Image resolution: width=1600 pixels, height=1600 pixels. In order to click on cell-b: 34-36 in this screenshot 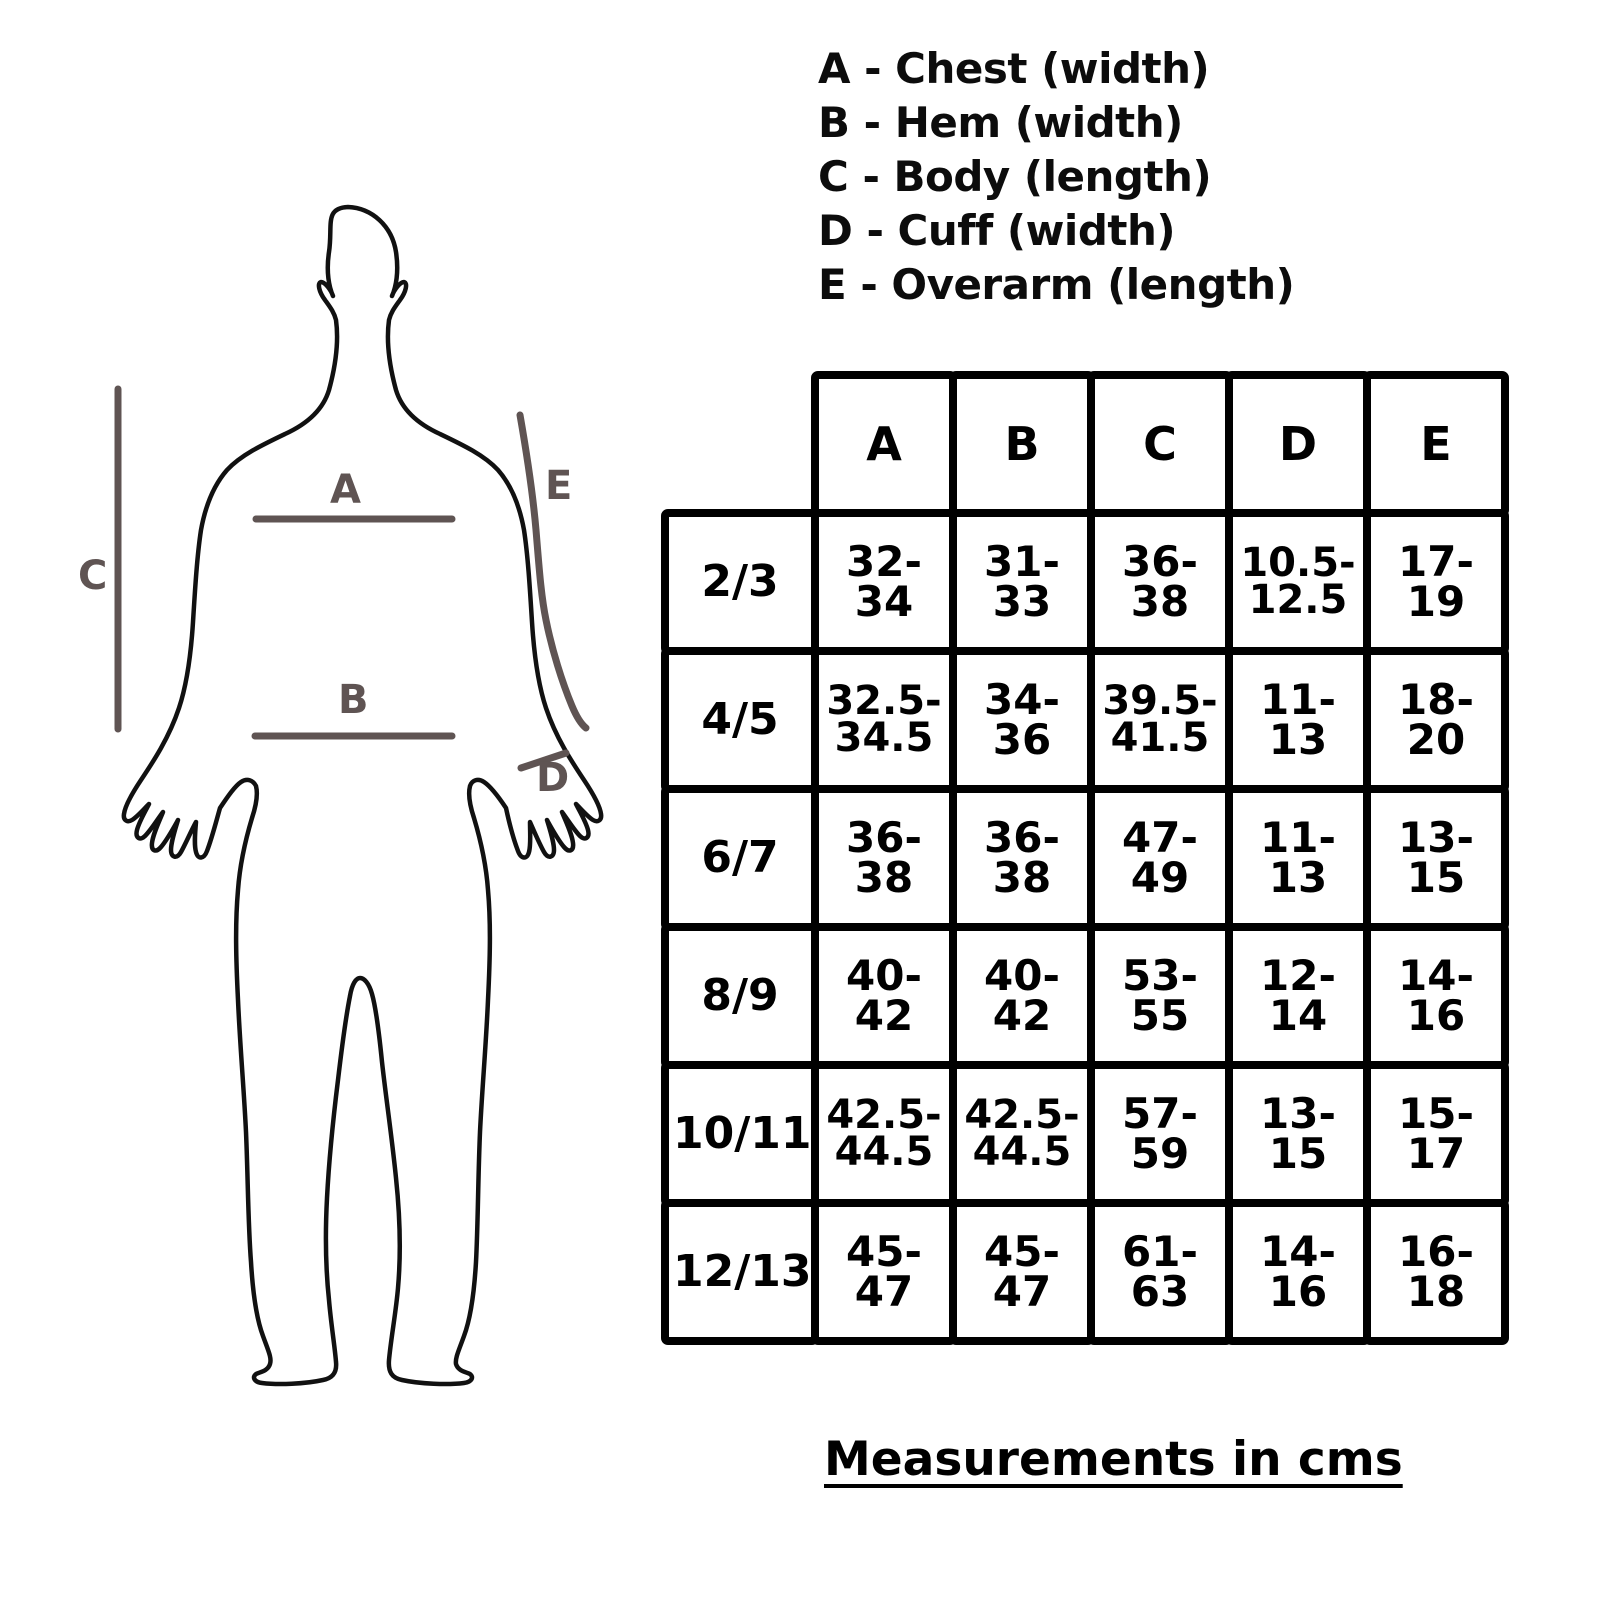, I will do `click(1022, 720)`.